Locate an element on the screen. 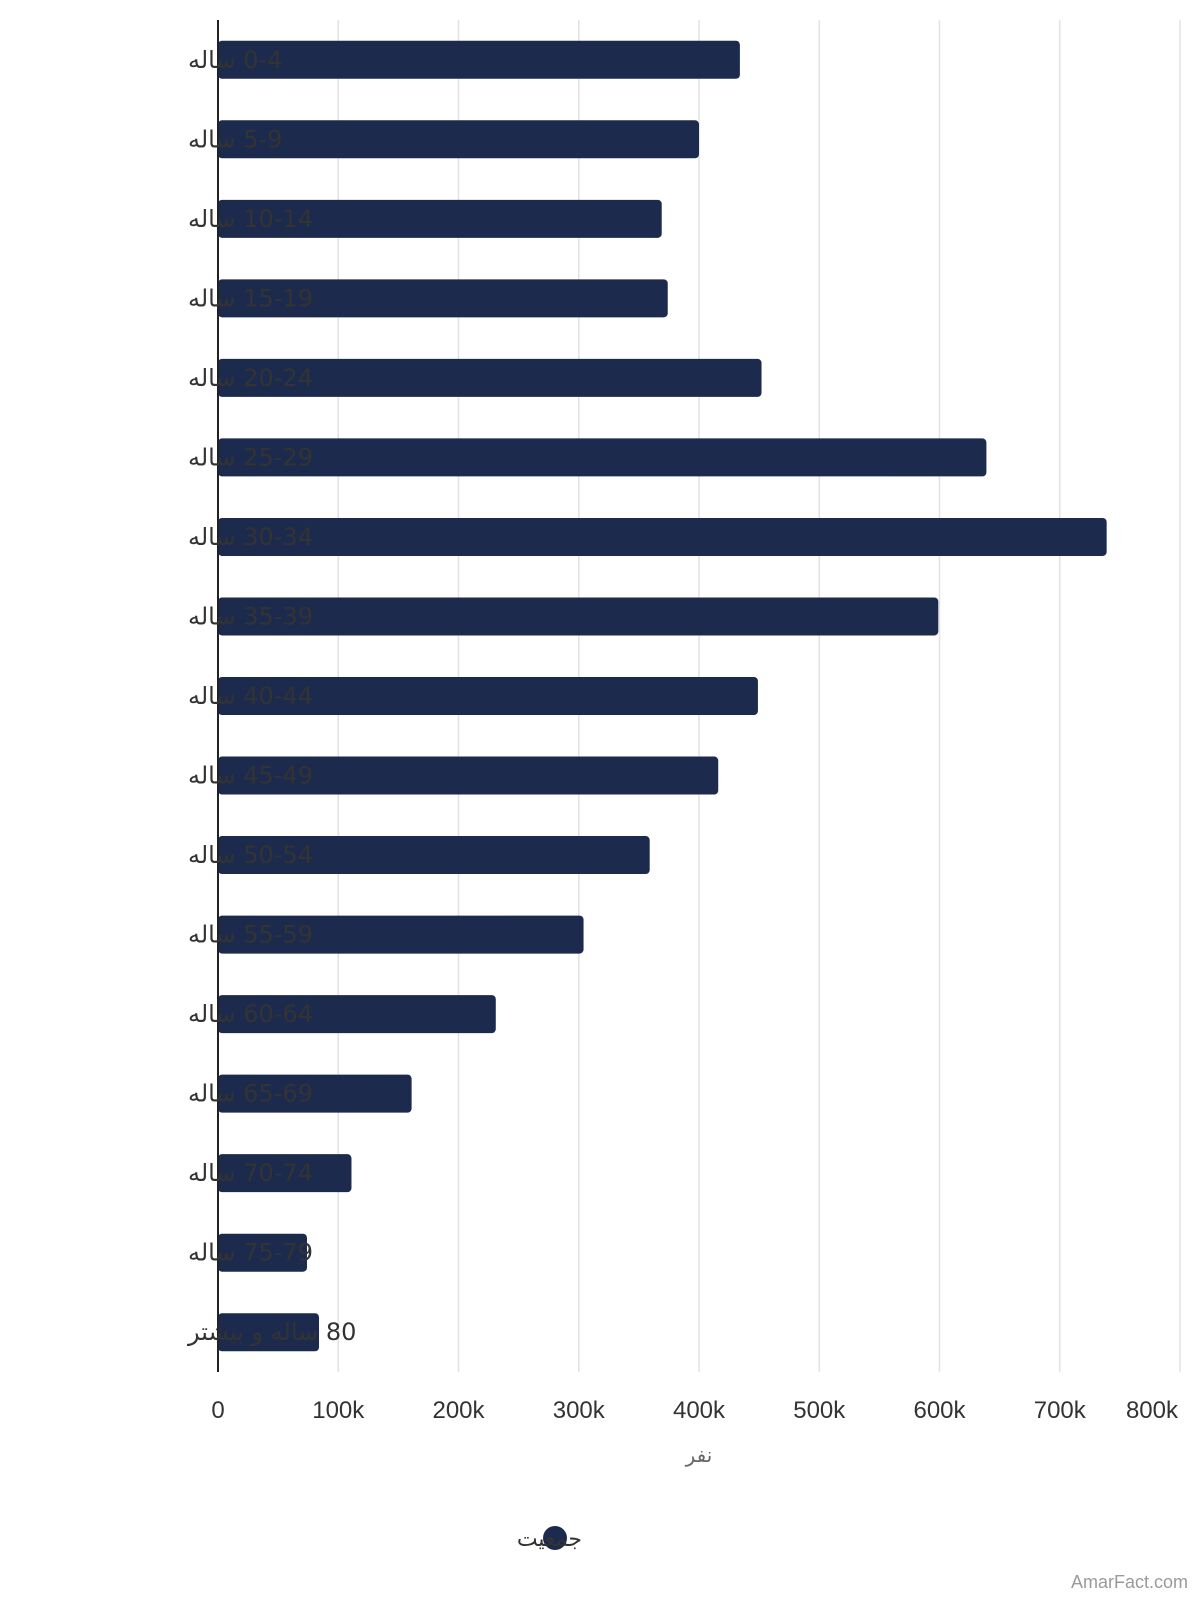  category-label: 80 ساله و بیشتر is located at coordinates (271, 1332).